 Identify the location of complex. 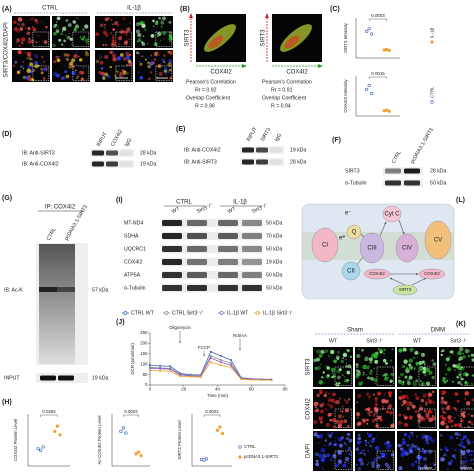
(407, 248).